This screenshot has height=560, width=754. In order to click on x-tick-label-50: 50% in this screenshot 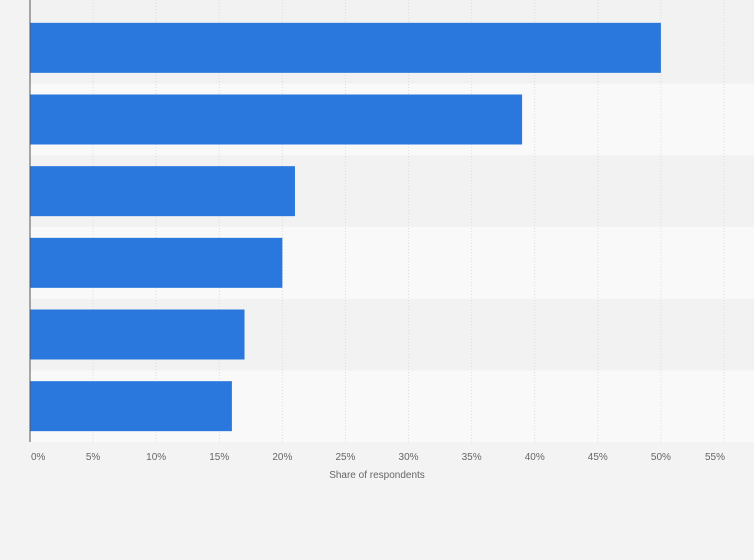, I will do `click(661, 457)`.